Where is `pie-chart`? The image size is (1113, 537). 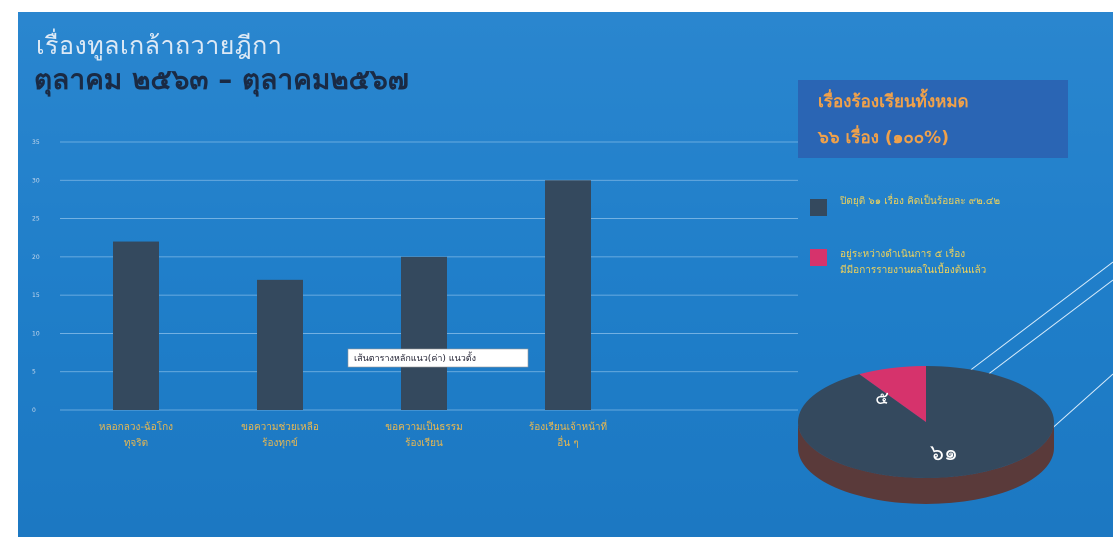
pie-chart is located at coordinates (925, 435).